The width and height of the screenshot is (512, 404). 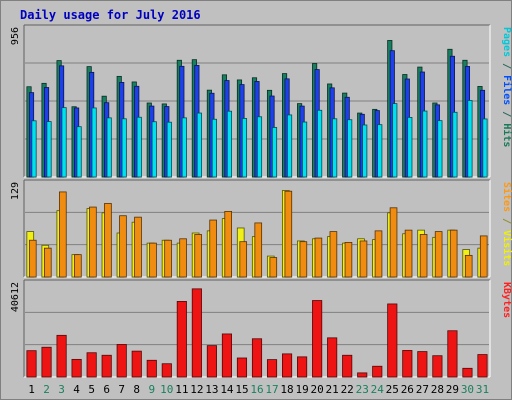 What do you see at coordinates (31, 389) in the screenshot?
I see `x-tick-label-day-1: 1` at bounding box center [31, 389].